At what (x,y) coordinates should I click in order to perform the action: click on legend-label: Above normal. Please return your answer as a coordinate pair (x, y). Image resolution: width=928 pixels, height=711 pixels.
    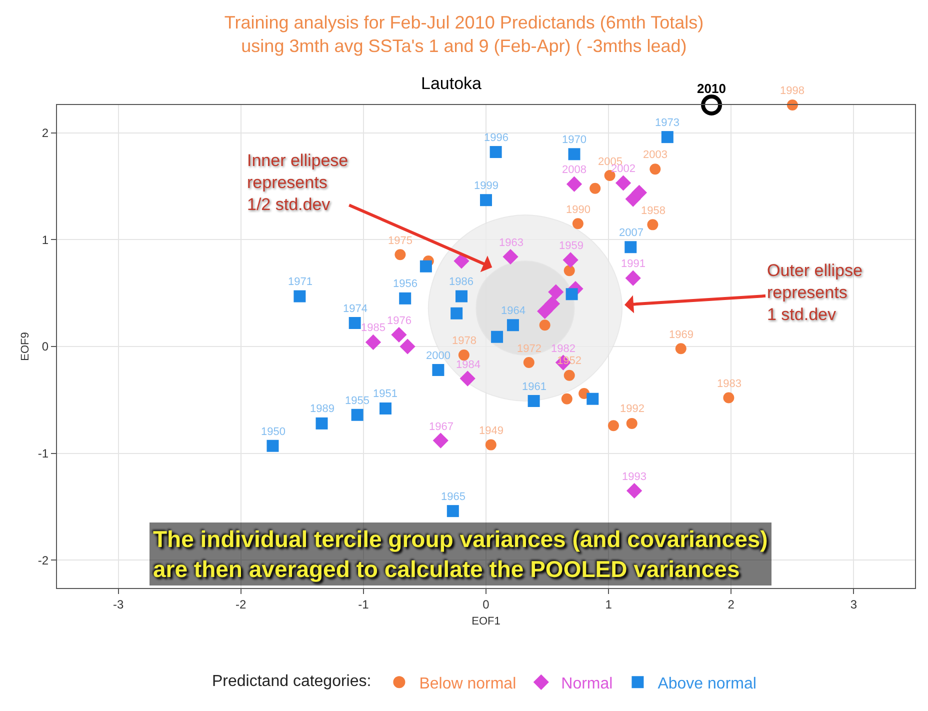
    Looking at the image, I should click on (707, 683).